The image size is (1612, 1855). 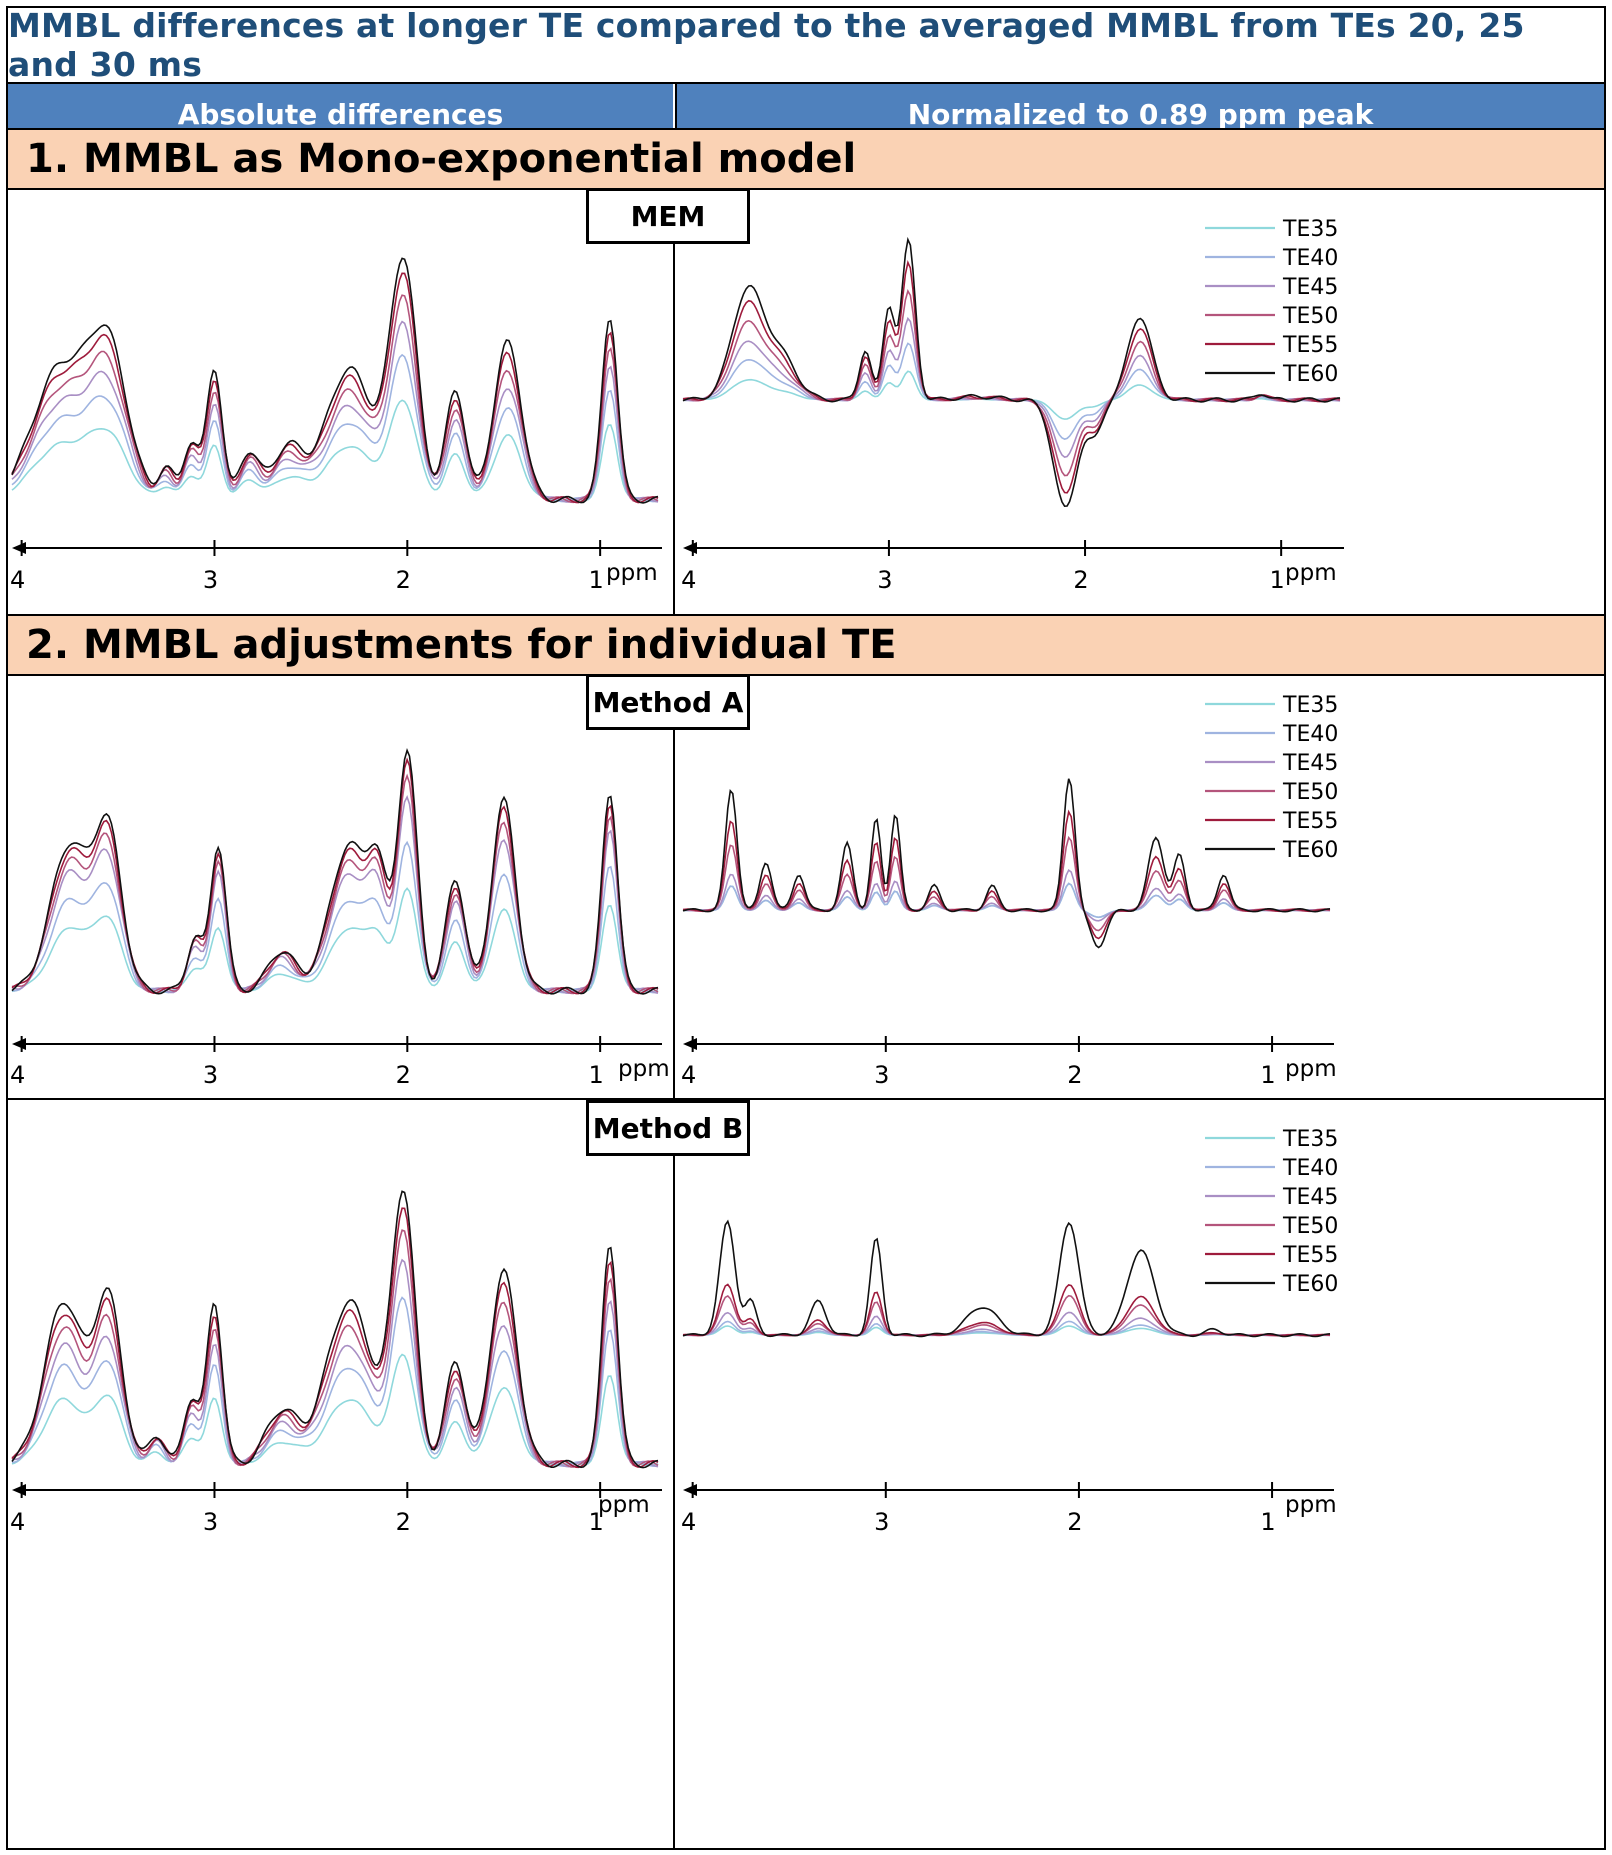 I want to click on method-label-a: Method A, so click(x=668, y=702).